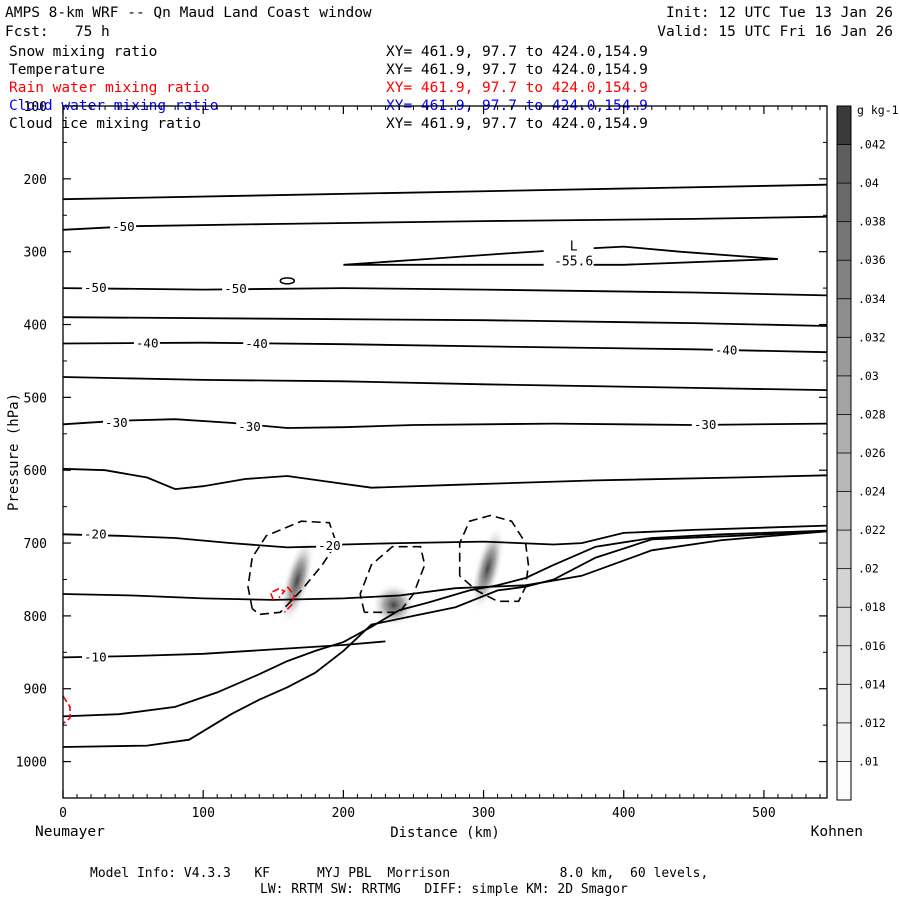 This screenshot has height=900, width=900. What do you see at coordinates (573, 262) in the screenshot?
I see `low-marker-value: -55.6` at bounding box center [573, 262].